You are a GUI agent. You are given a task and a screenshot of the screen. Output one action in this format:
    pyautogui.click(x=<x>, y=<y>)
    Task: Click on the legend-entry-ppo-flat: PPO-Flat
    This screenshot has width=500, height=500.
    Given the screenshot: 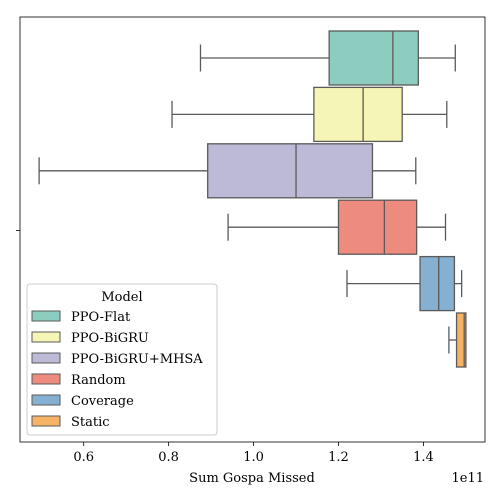 What is the action you would take?
    pyautogui.click(x=81, y=317)
    